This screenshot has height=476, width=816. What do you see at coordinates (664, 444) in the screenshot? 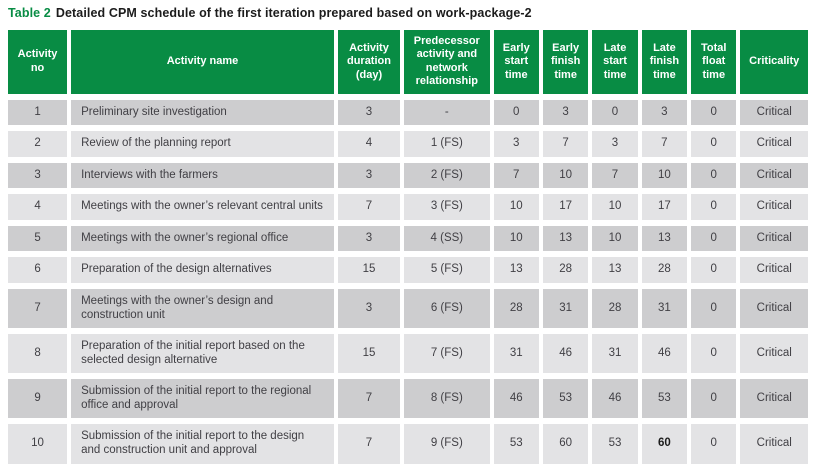
I see `cell-late-finish: 60` at bounding box center [664, 444].